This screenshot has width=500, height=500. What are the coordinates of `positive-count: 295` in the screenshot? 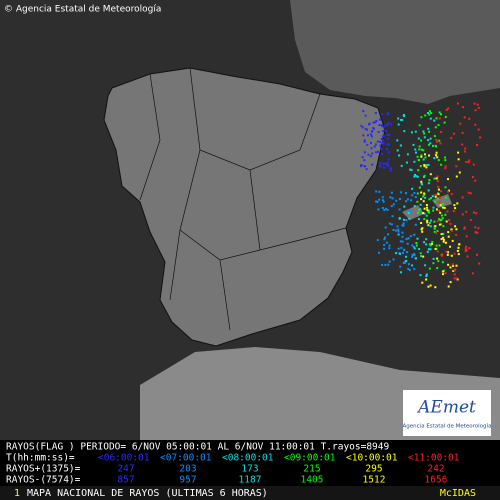 It's located at (373, 469).